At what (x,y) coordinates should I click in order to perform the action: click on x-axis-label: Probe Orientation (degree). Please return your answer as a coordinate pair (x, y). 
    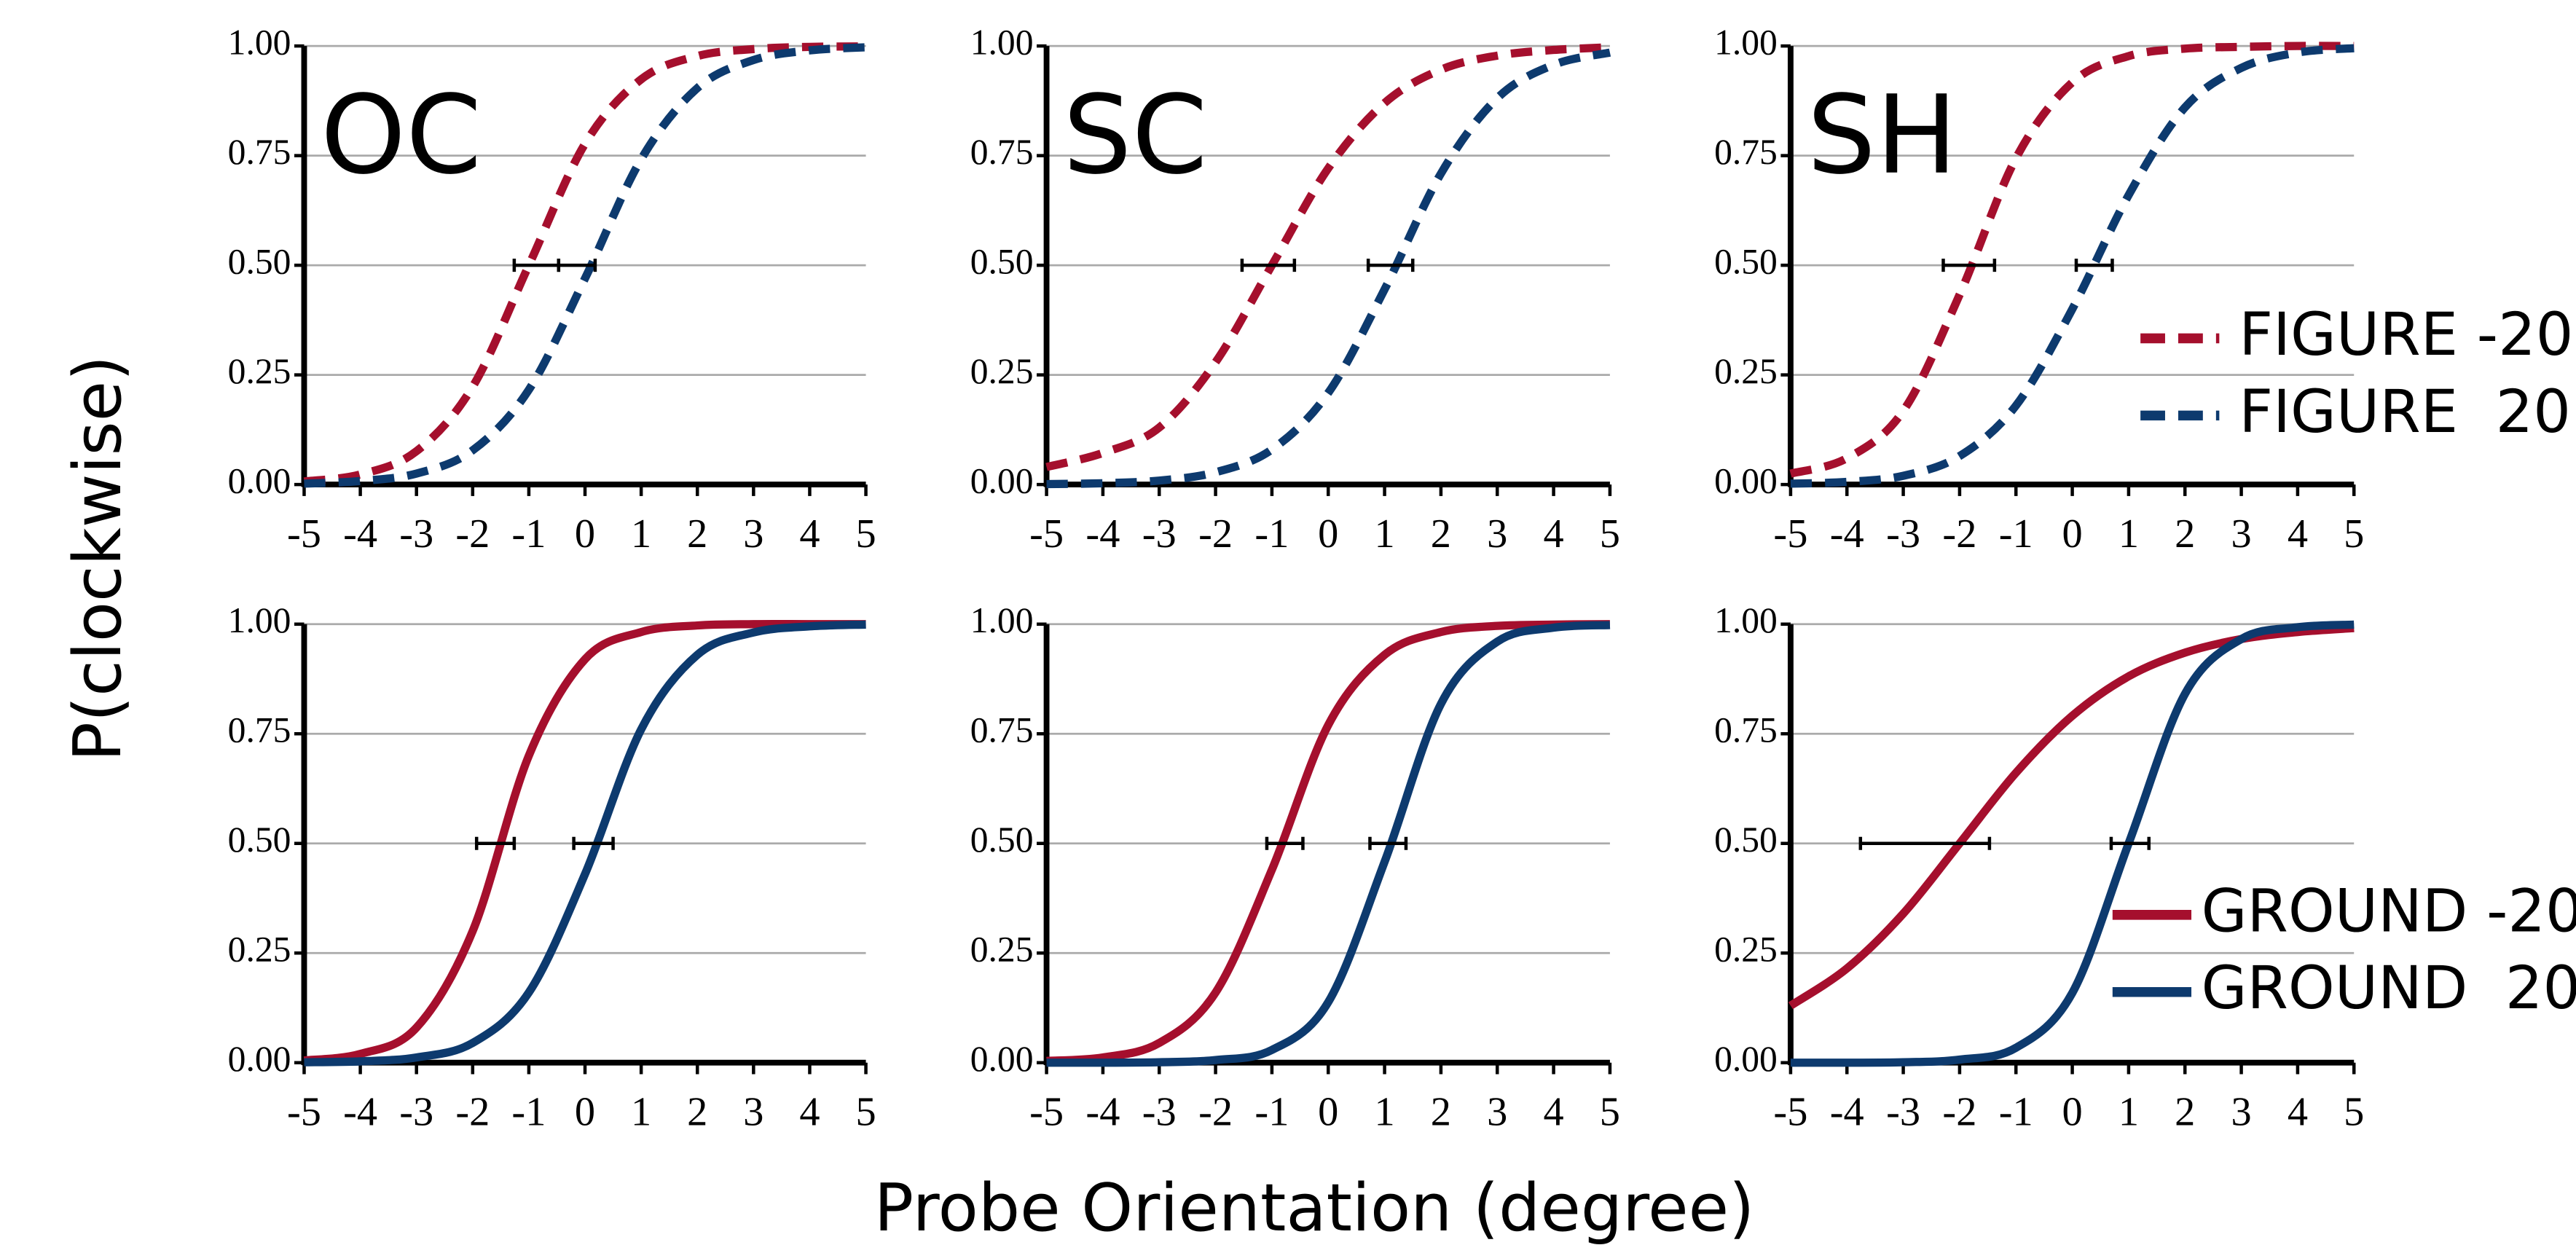
    Looking at the image, I should click on (1314, 1208).